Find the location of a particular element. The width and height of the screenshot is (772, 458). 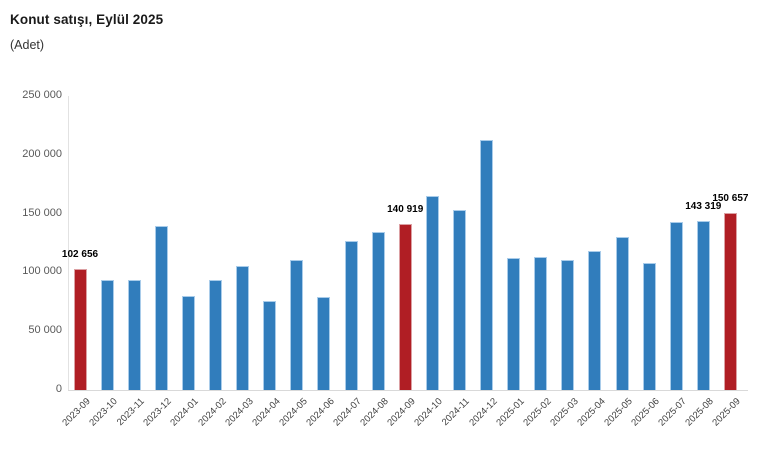

bar-value-label-2023-09: 102 656 is located at coordinates (80, 254).